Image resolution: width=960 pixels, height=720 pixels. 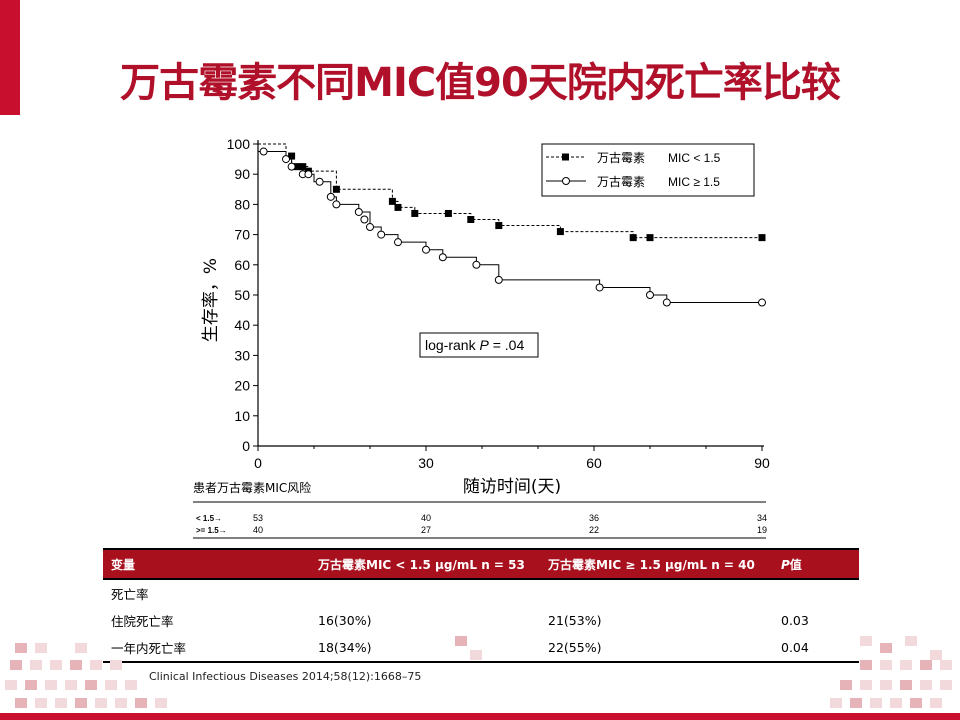 I want to click on row-label: 住院死亡率, so click(x=142, y=621).